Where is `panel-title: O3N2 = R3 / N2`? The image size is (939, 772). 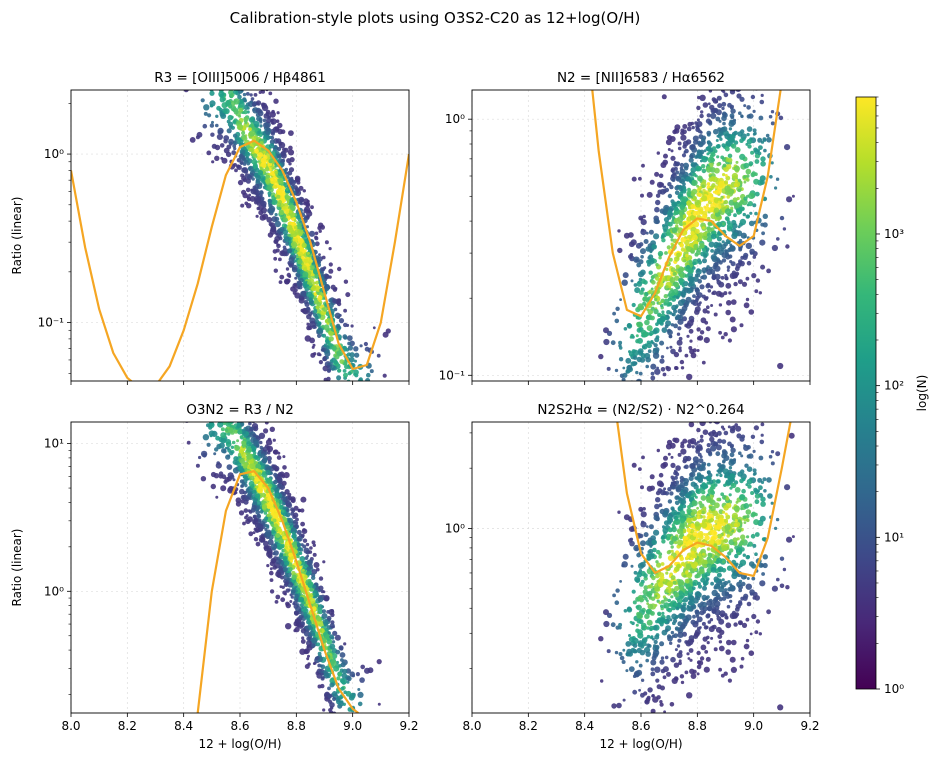 panel-title: O3N2 = R3 / N2 is located at coordinates (240, 410).